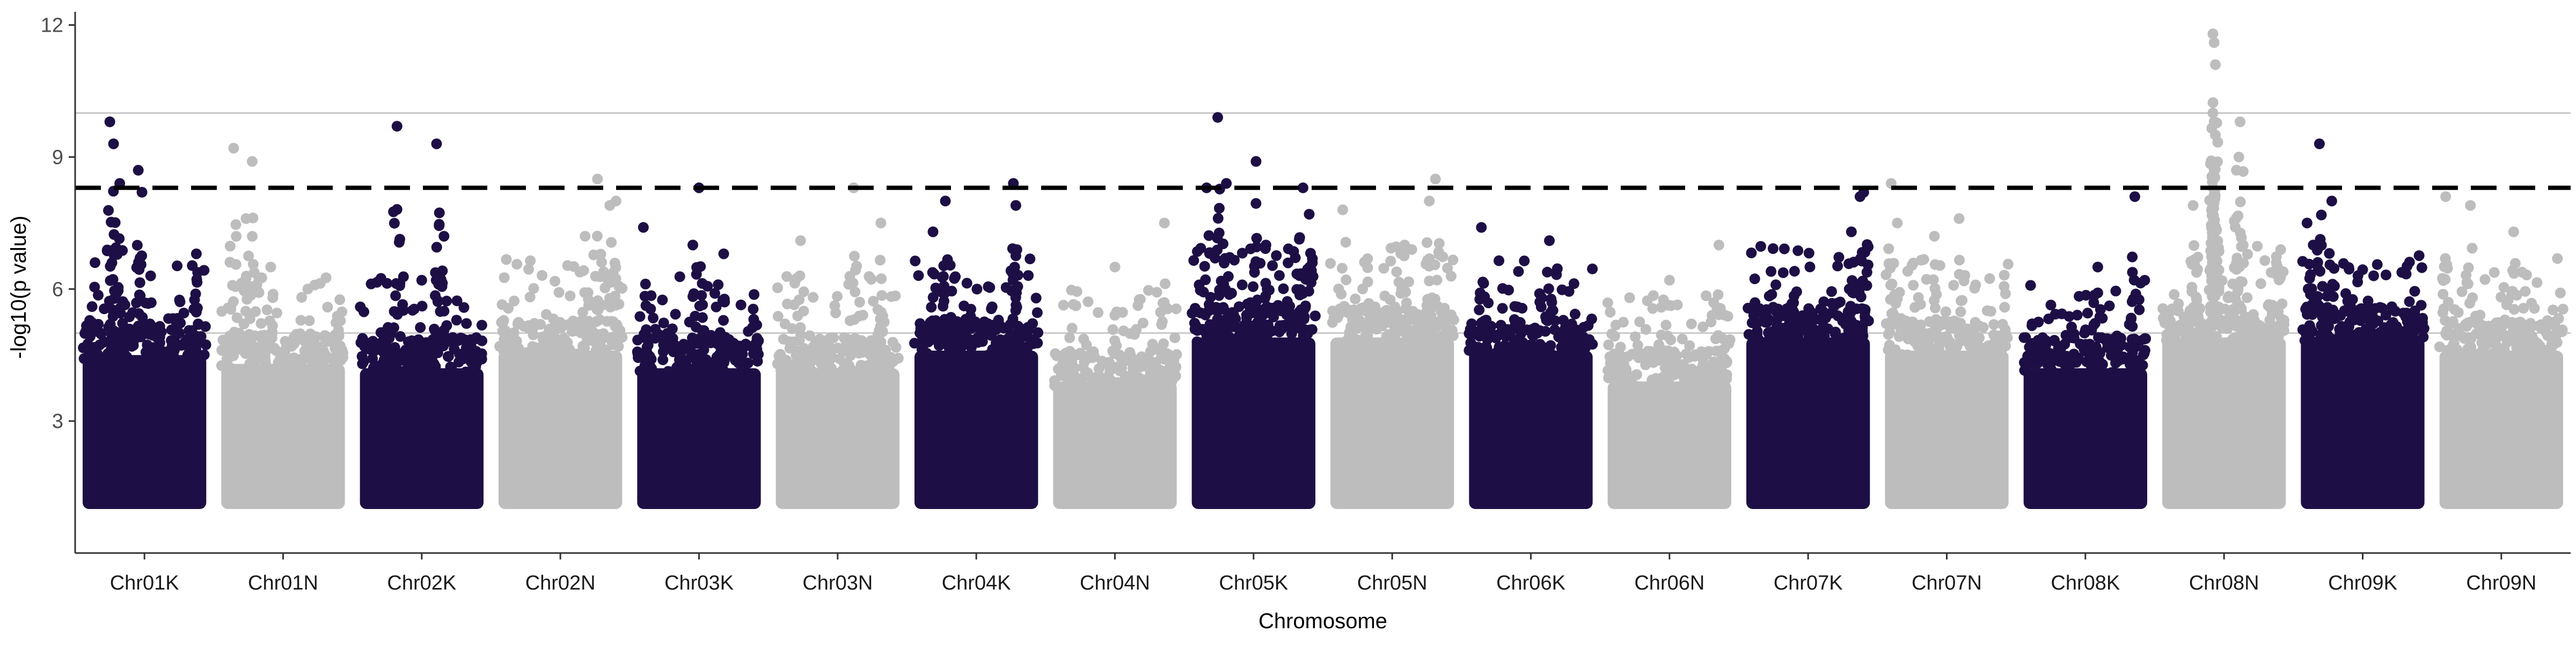 This screenshot has width=2576, height=647. What do you see at coordinates (282, 326) in the screenshot?
I see `chromosome-group-chr01n` at bounding box center [282, 326].